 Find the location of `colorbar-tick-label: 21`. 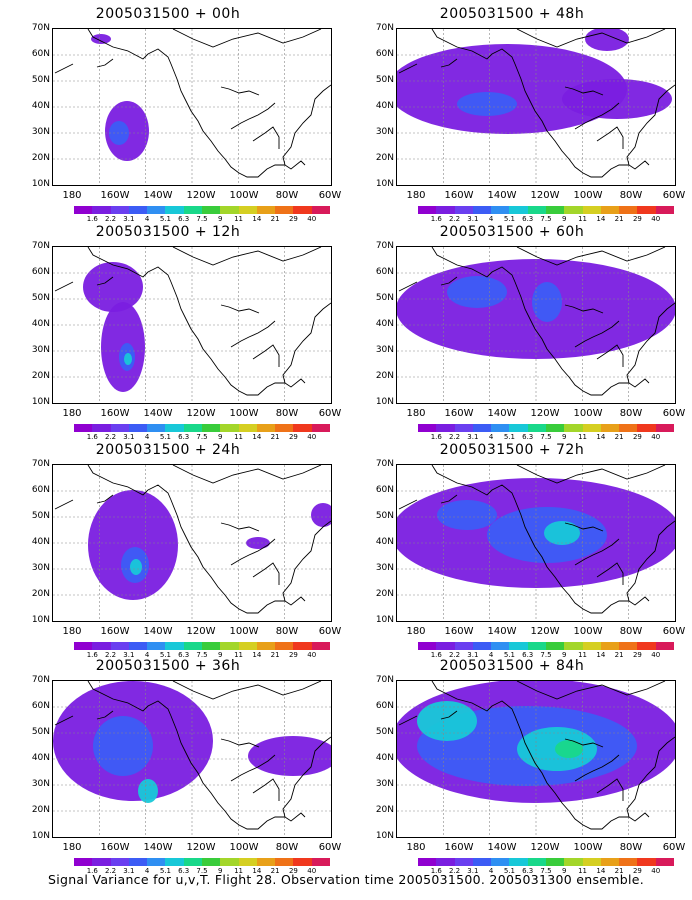

colorbar-tick-label: 21 is located at coordinates (275, 437).